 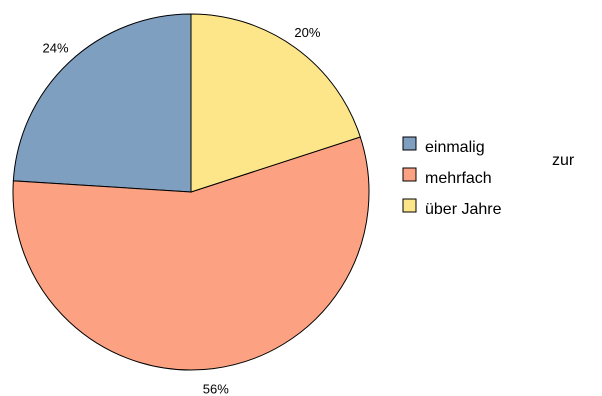 What do you see at coordinates (458, 178) in the screenshot?
I see `legend-label-2: mehrfach` at bounding box center [458, 178].